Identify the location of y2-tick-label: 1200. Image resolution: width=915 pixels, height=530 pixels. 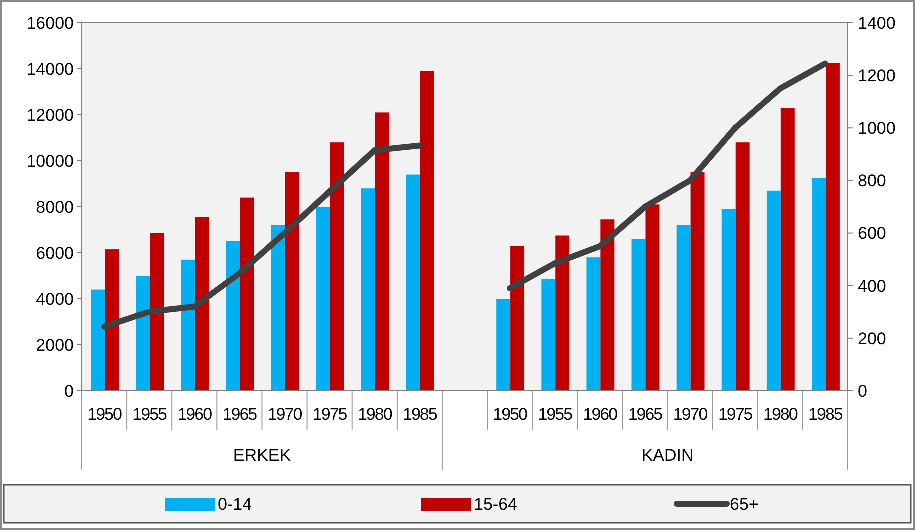
(877, 76).